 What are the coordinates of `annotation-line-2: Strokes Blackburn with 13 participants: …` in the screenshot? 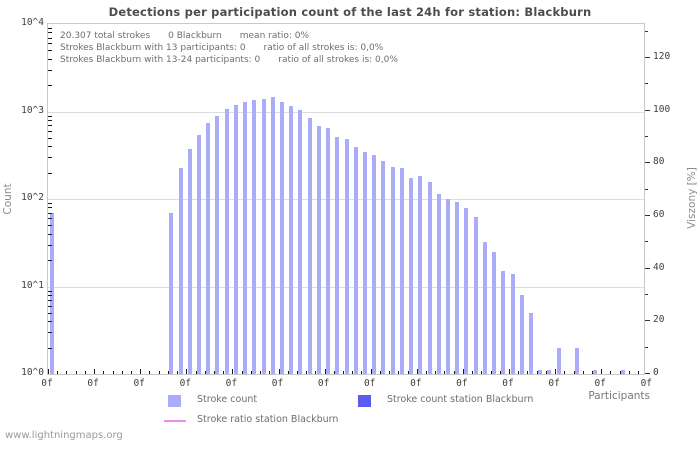 It's located at (238, 48).